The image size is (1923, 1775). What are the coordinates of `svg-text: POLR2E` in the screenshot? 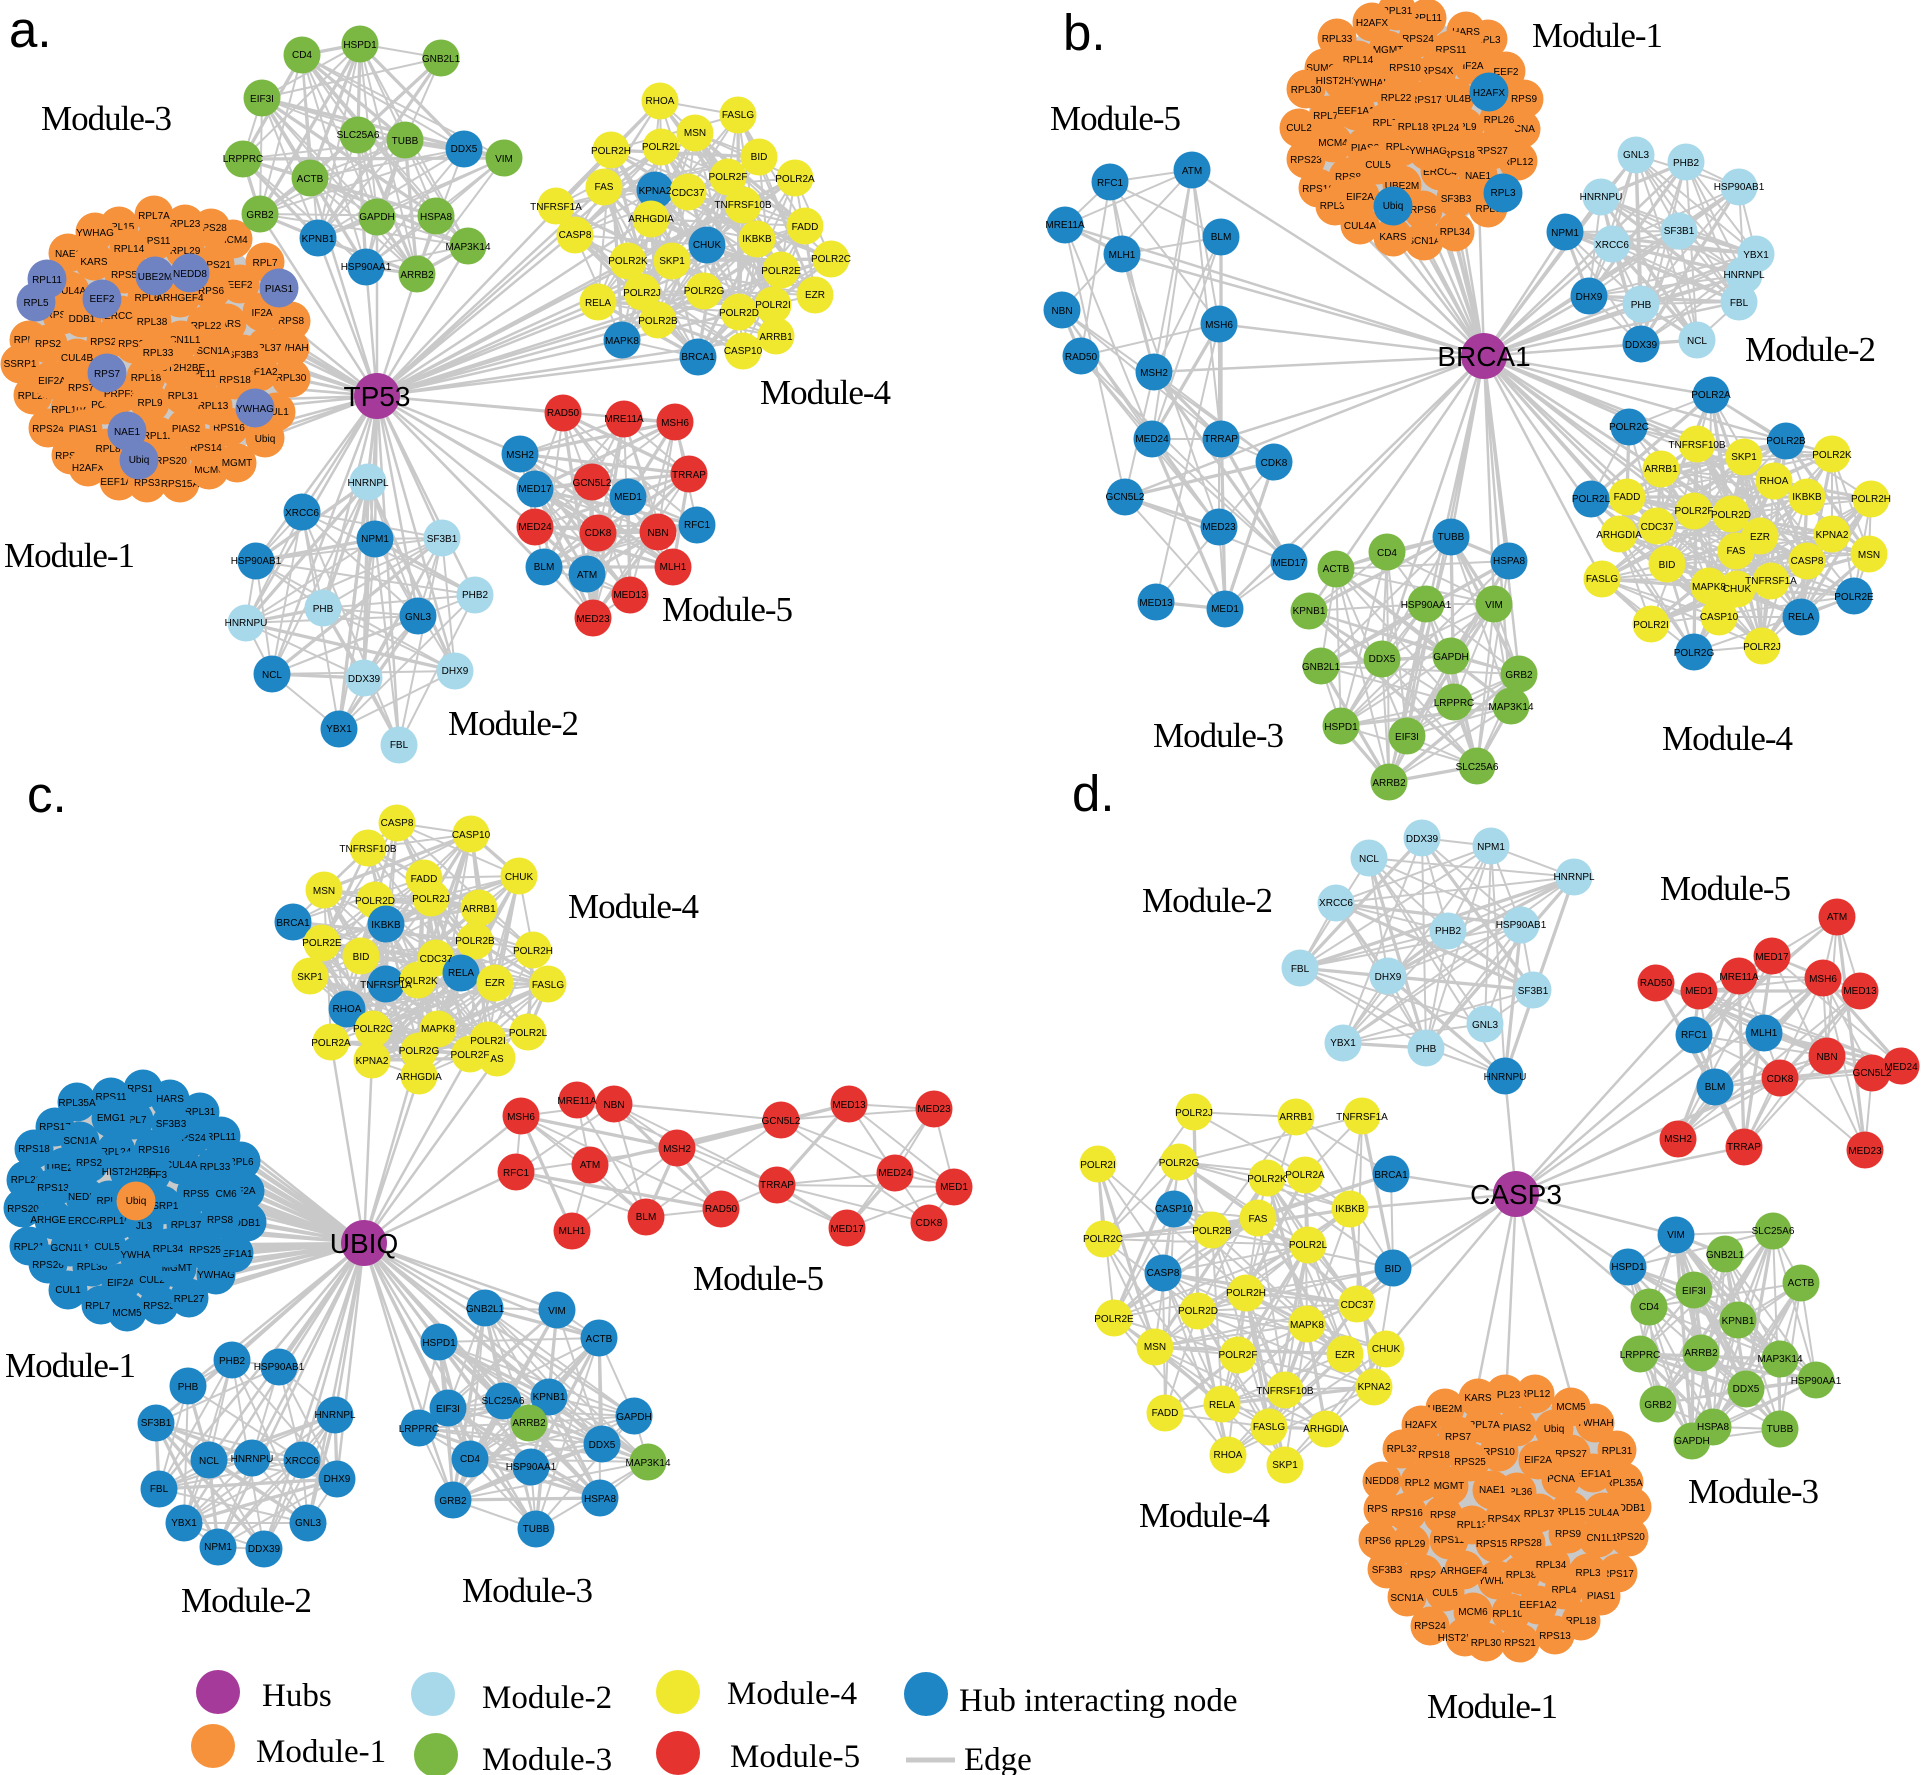 It's located at (322, 943).